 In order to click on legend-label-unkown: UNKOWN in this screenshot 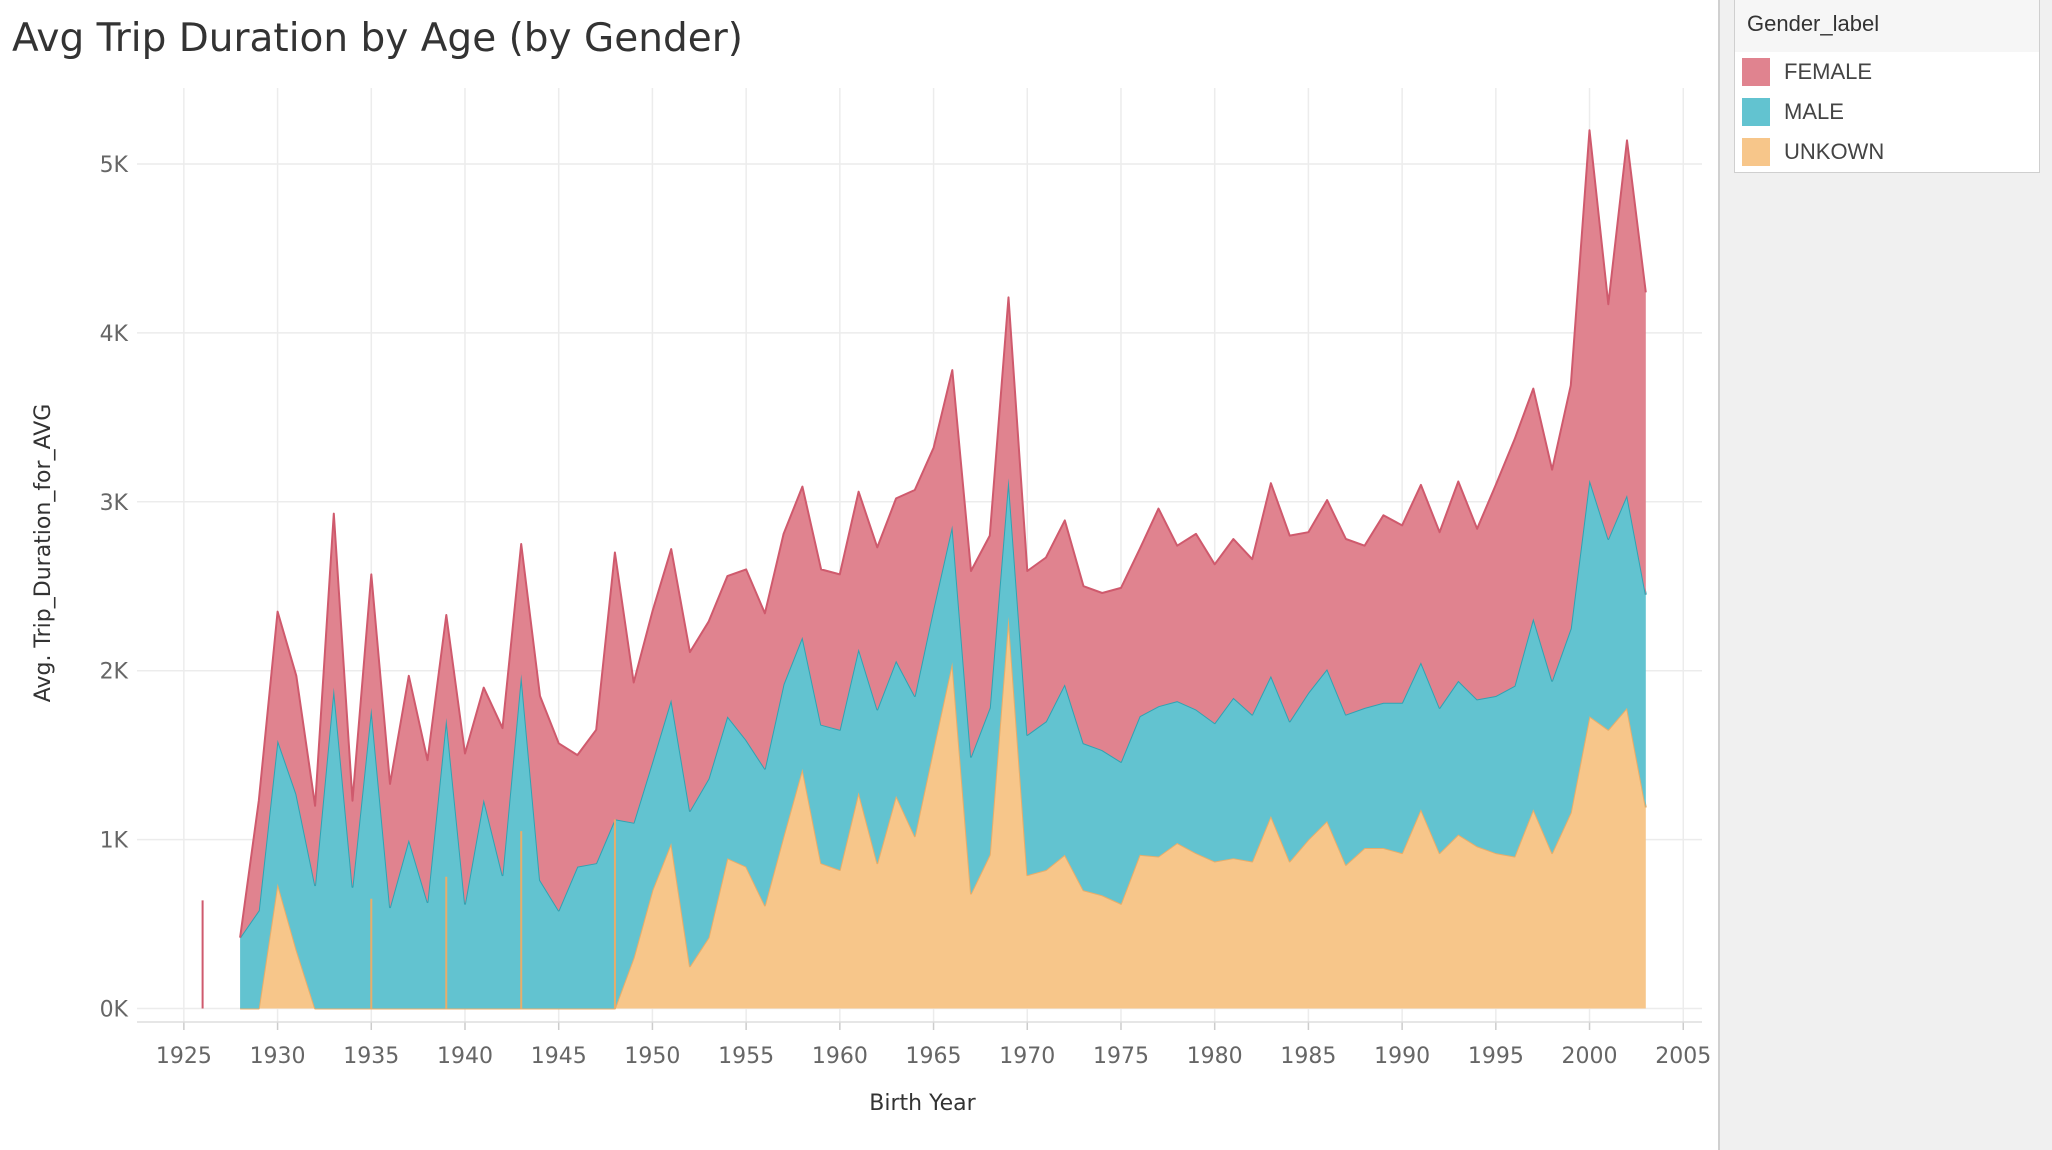, I will do `click(1834, 151)`.